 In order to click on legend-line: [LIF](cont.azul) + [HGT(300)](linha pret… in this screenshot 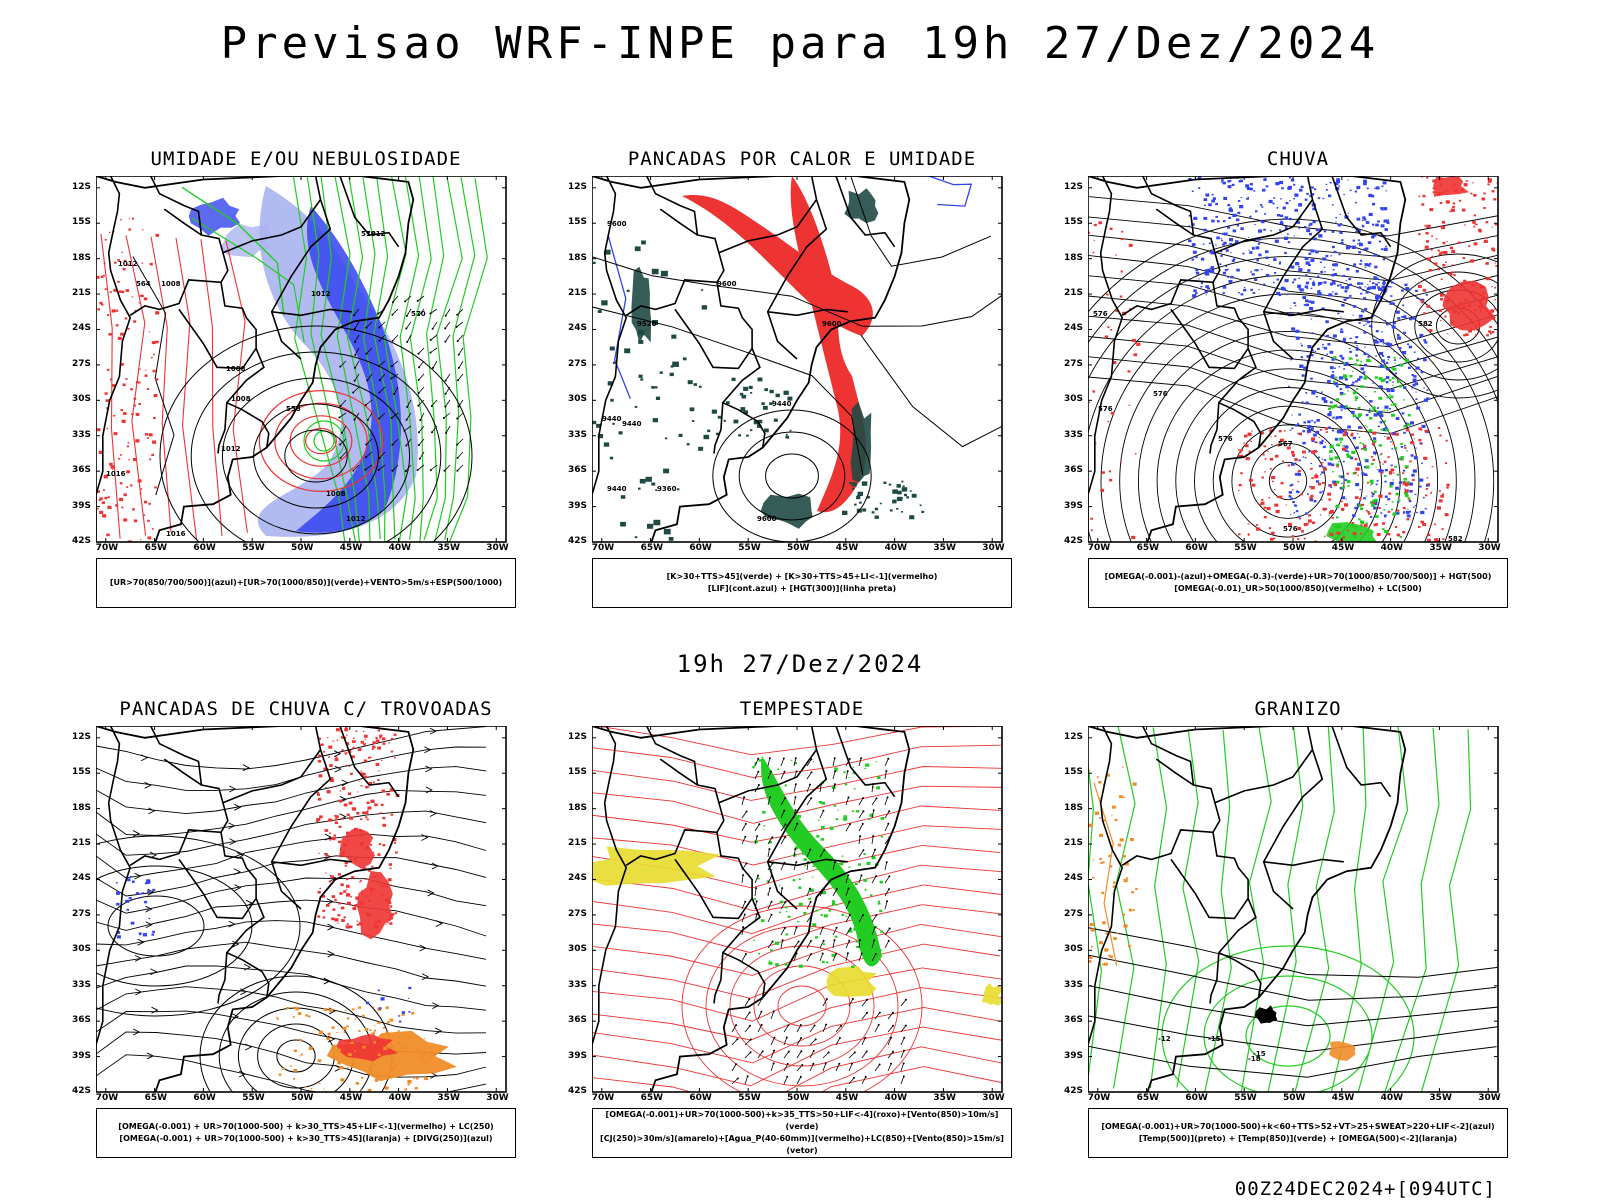, I will do `click(802, 588)`.